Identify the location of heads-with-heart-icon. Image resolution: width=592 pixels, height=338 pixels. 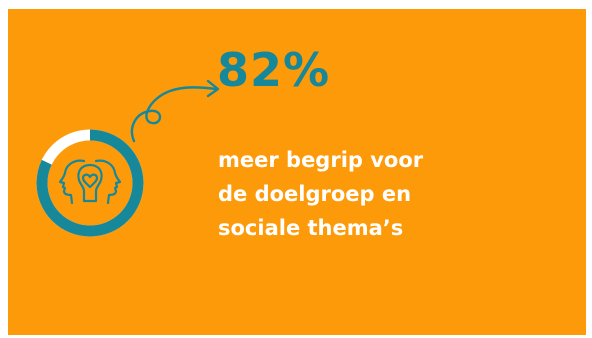
(90, 182).